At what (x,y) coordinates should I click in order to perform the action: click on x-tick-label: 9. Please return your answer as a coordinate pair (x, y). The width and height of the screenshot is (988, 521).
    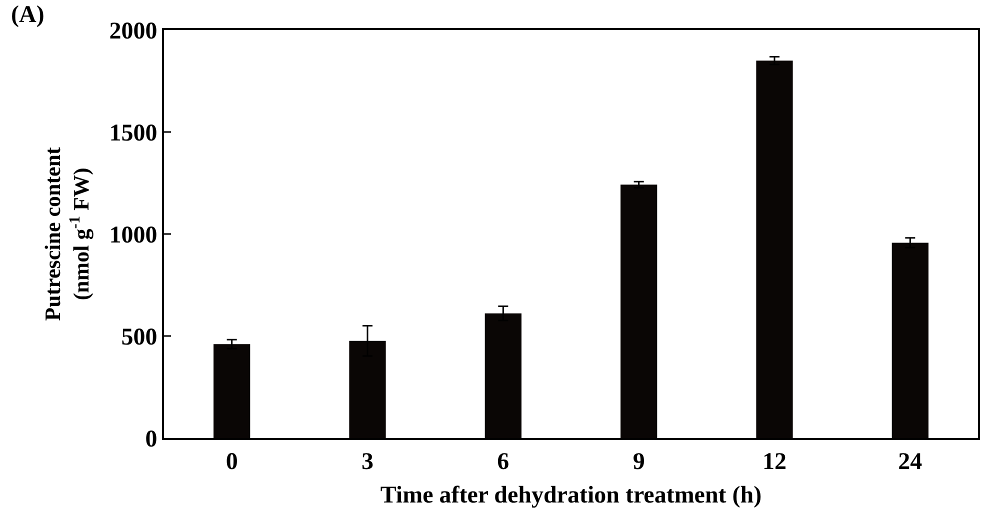
    Looking at the image, I should click on (638, 461).